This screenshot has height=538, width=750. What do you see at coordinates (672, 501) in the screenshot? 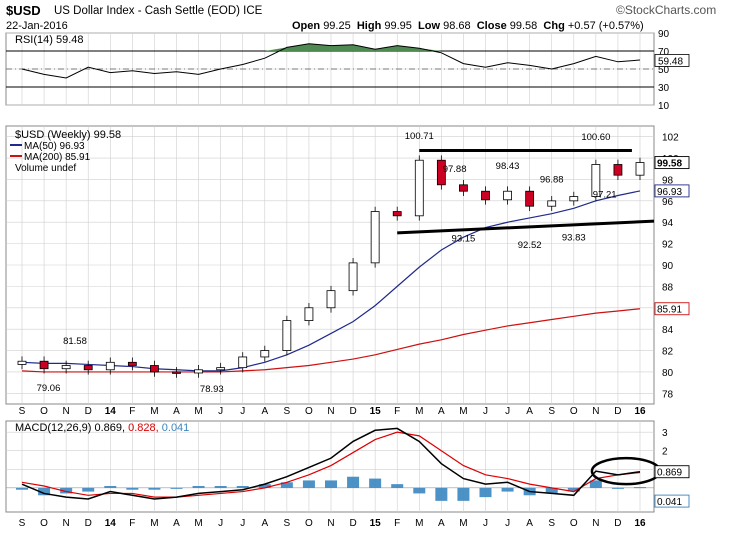
I see `hist-last-box` at bounding box center [672, 501].